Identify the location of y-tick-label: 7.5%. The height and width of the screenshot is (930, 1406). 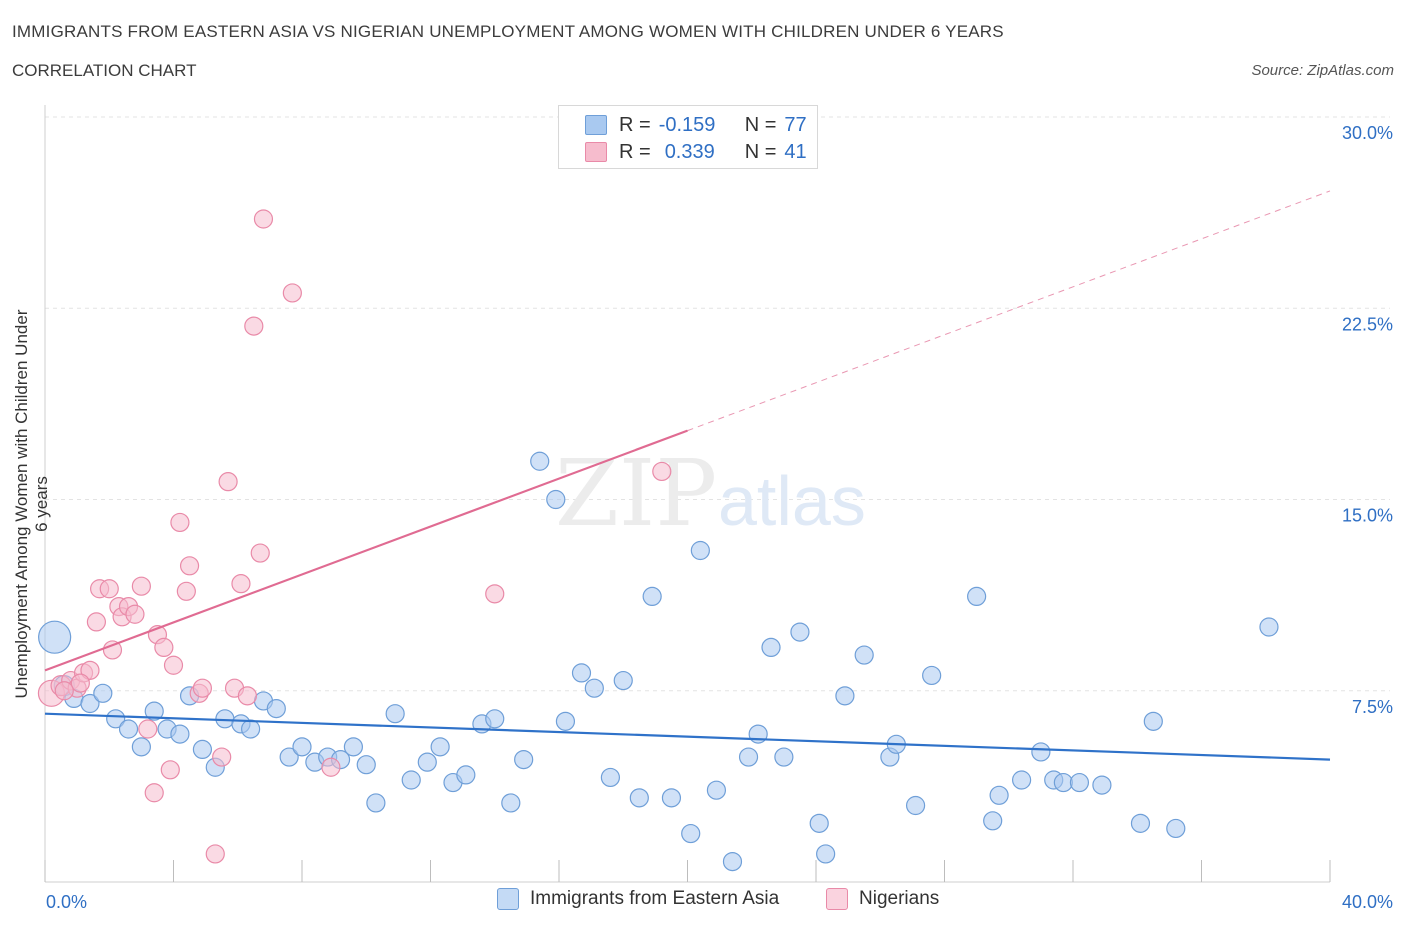
(1372, 707).